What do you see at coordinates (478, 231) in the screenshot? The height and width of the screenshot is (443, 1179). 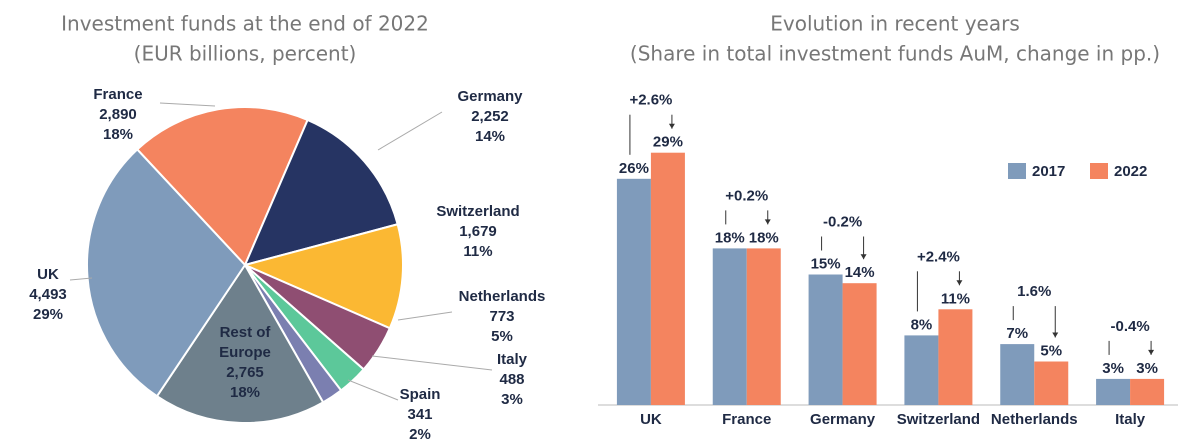 I see `slice-value: 1,679` at bounding box center [478, 231].